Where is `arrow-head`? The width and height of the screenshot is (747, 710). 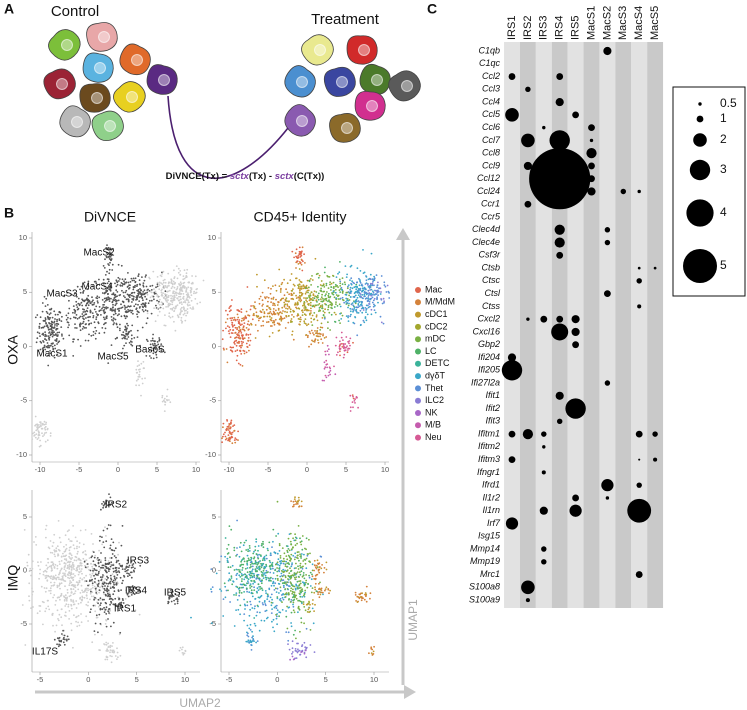 arrow-head is located at coordinates (410, 692).